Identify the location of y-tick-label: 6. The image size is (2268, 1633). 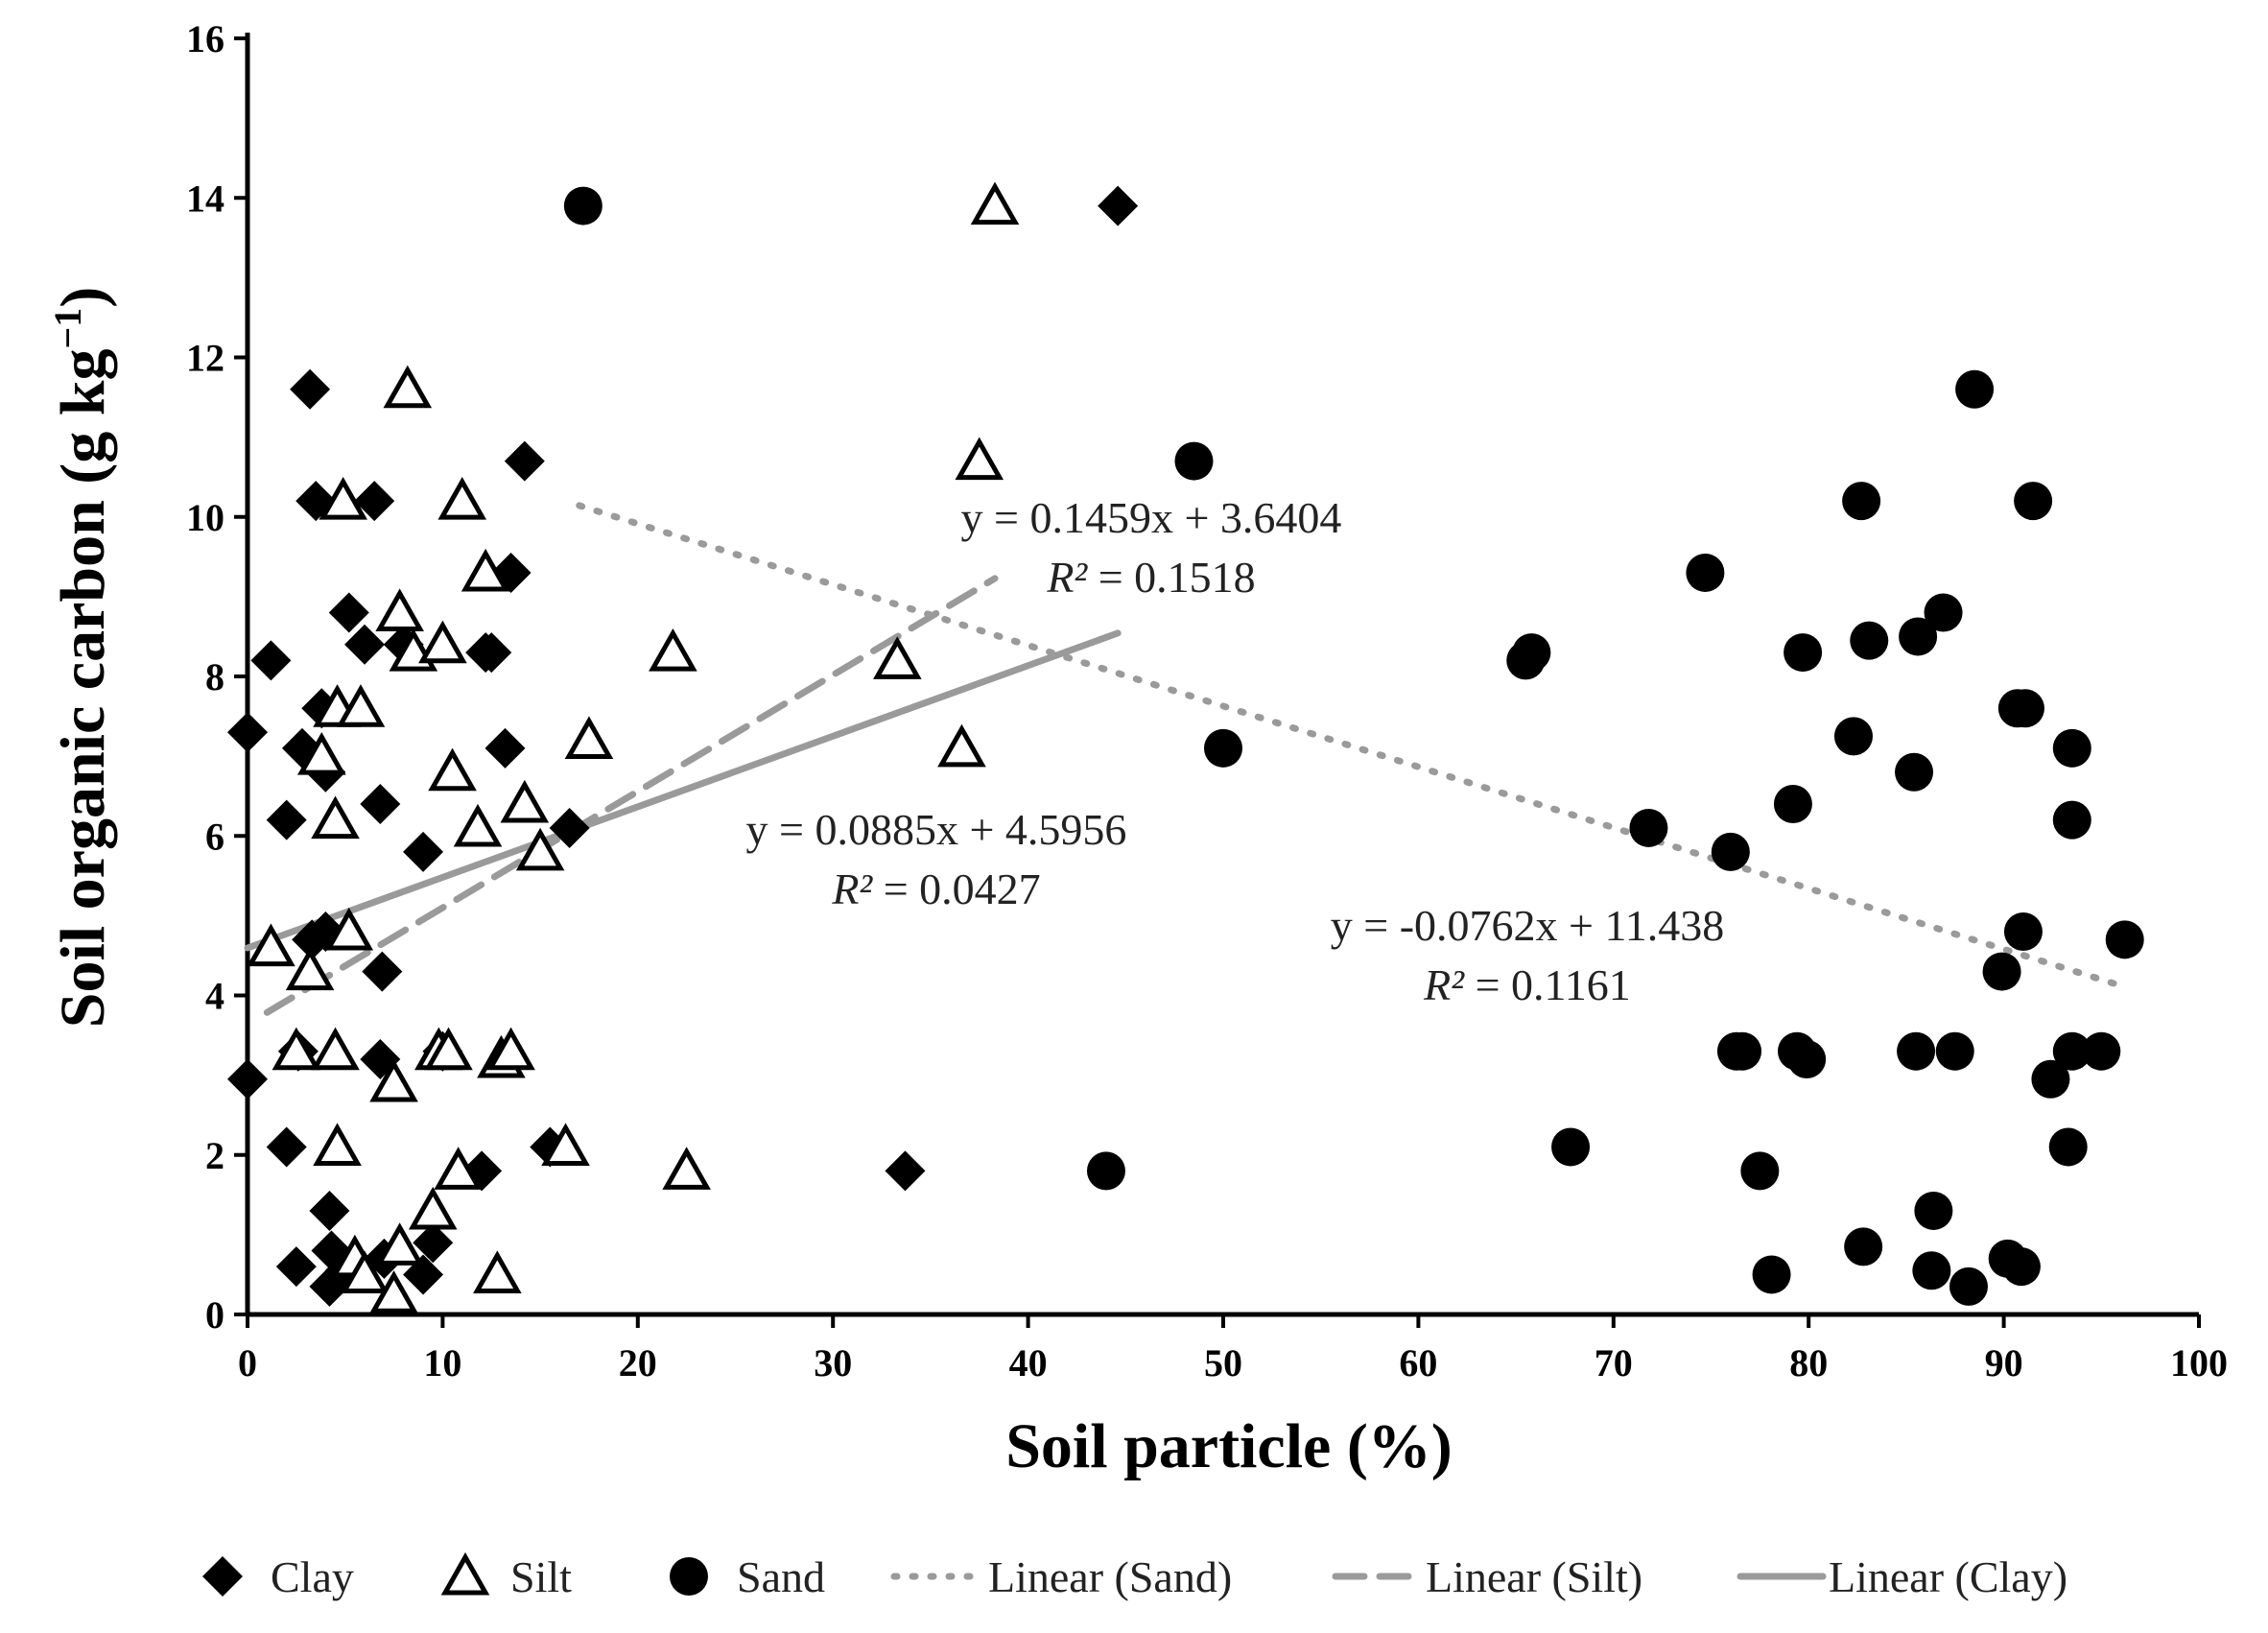
(214, 836).